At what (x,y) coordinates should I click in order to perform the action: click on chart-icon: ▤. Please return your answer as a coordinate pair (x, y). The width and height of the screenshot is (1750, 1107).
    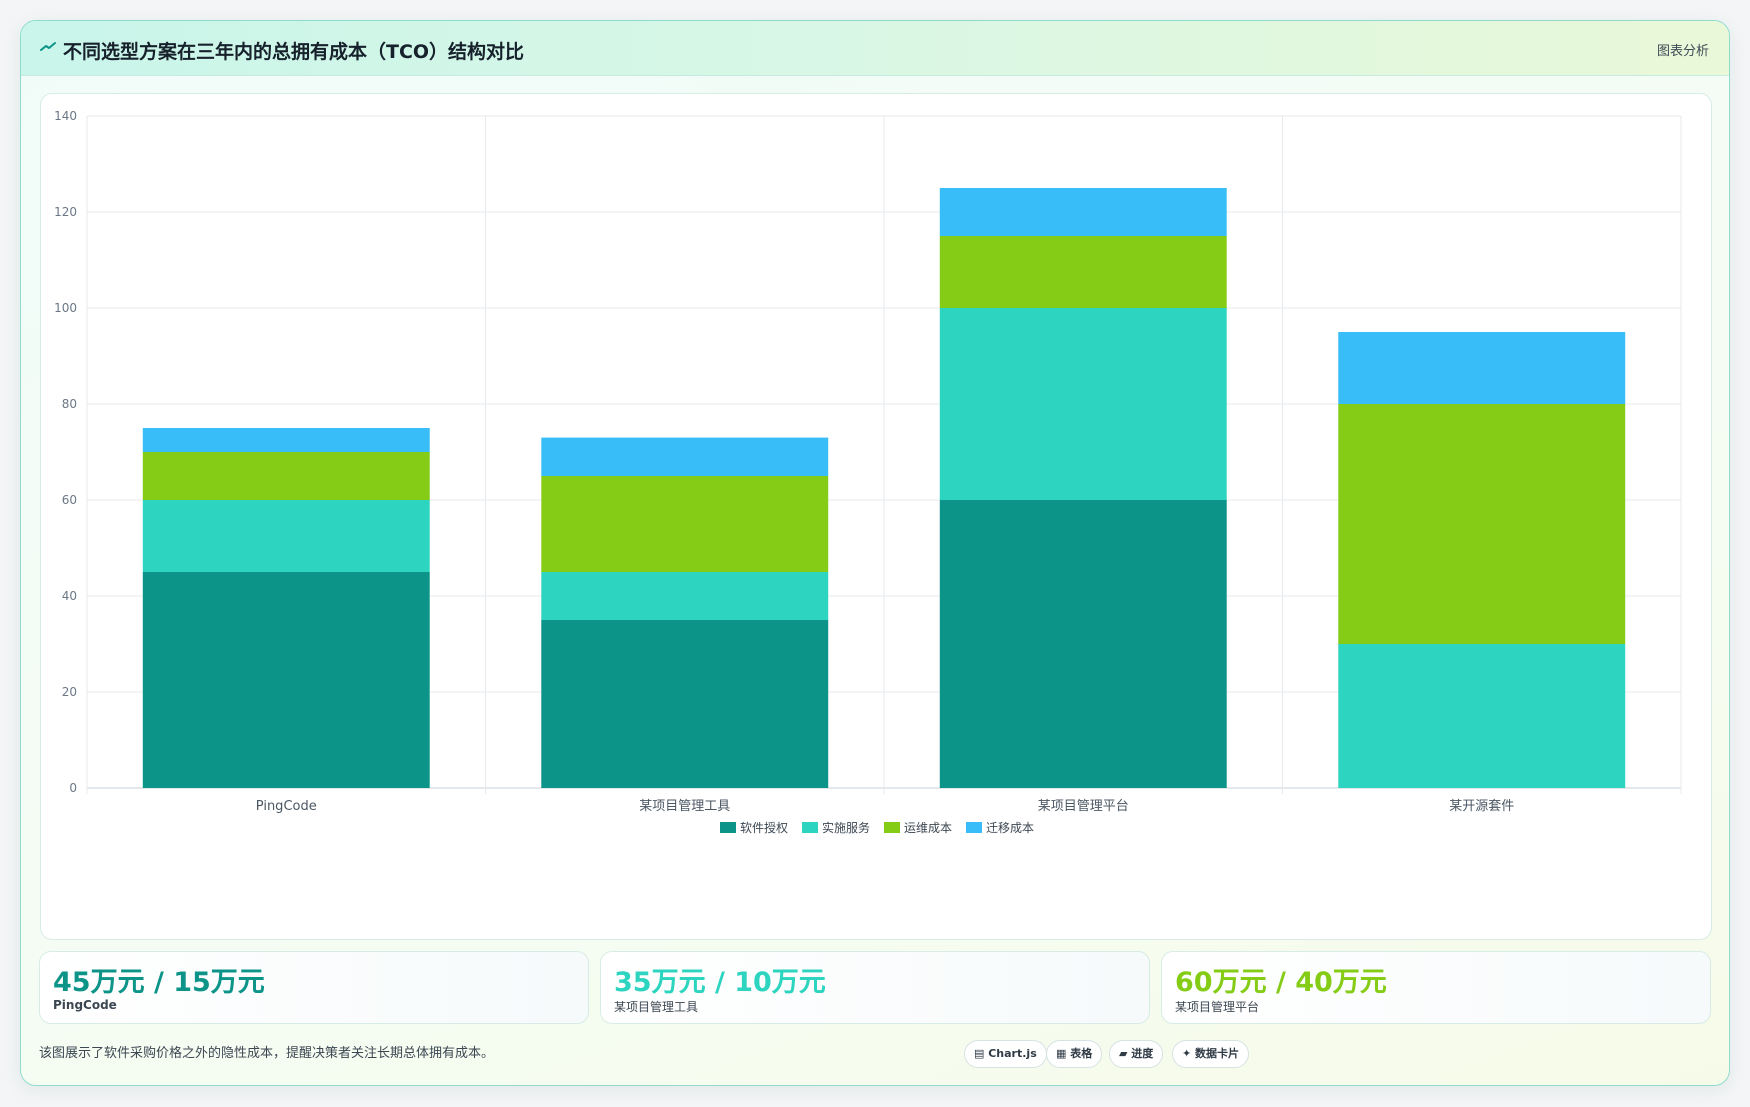
    Looking at the image, I should click on (981, 1053).